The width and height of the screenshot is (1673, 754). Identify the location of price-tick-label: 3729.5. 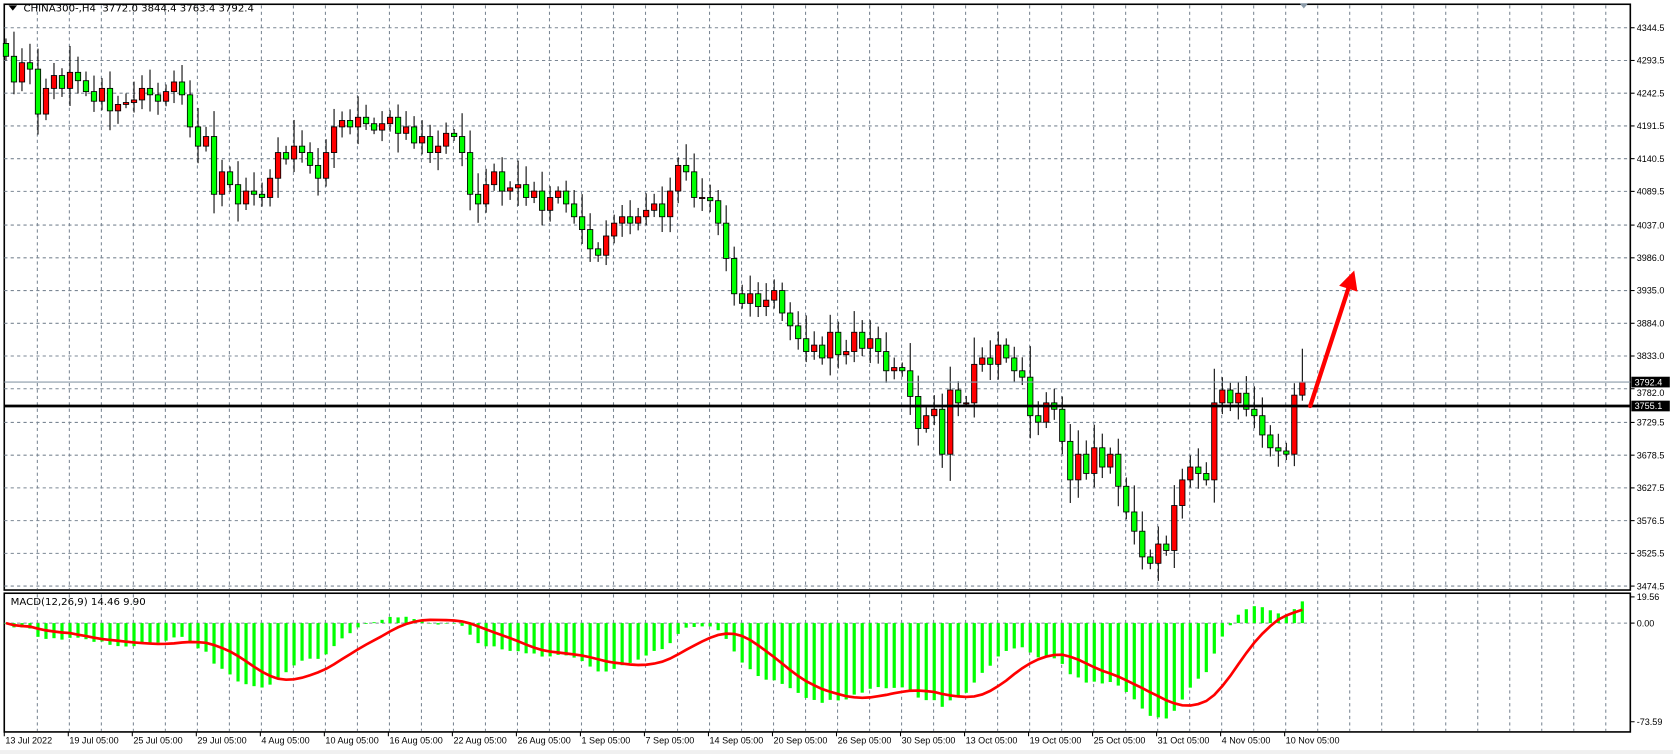
(1651, 423).